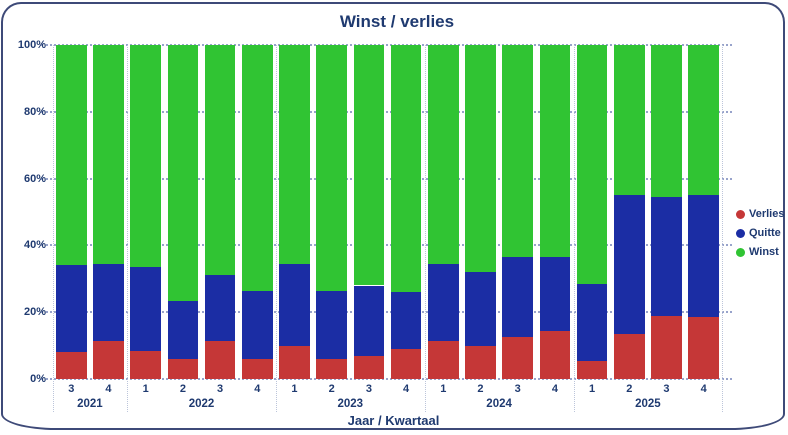 The height and width of the screenshot is (435, 788). What do you see at coordinates (406, 169) in the screenshot?
I see `bar-2023-Q4-winst` at bounding box center [406, 169].